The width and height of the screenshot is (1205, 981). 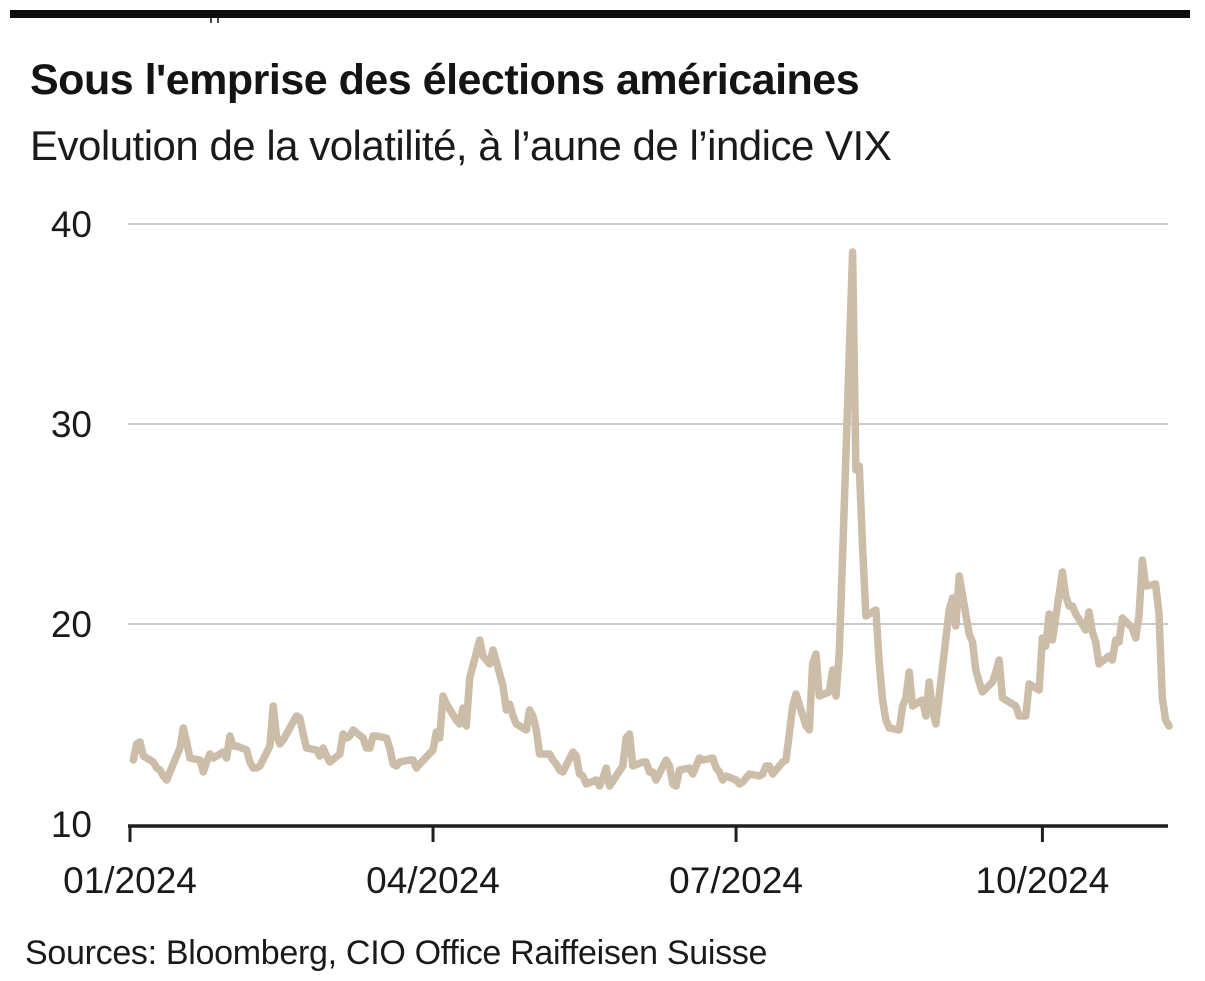 I want to click on top-rule, so click(x=600, y=14).